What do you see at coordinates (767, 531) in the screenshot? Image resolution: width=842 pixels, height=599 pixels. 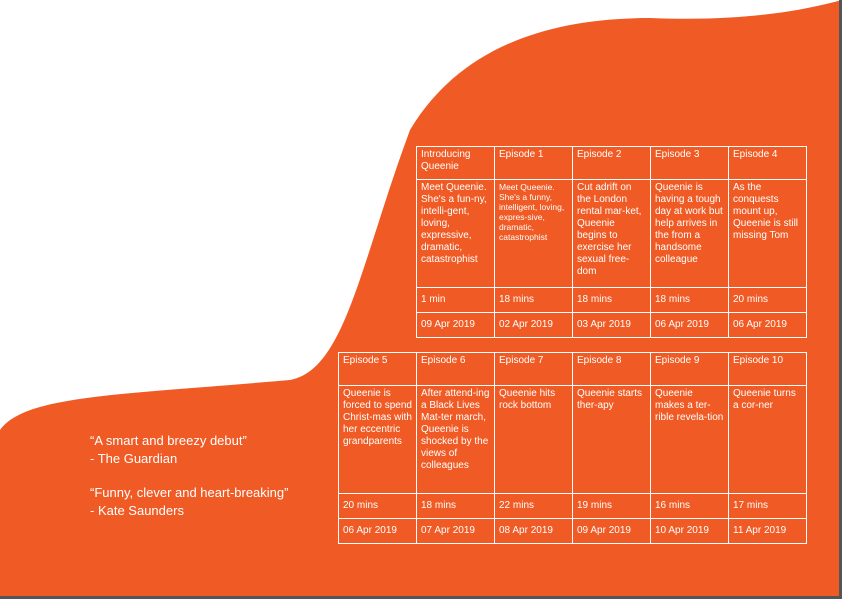 I see `episode-date: 11 Apr 2019` at bounding box center [767, 531].